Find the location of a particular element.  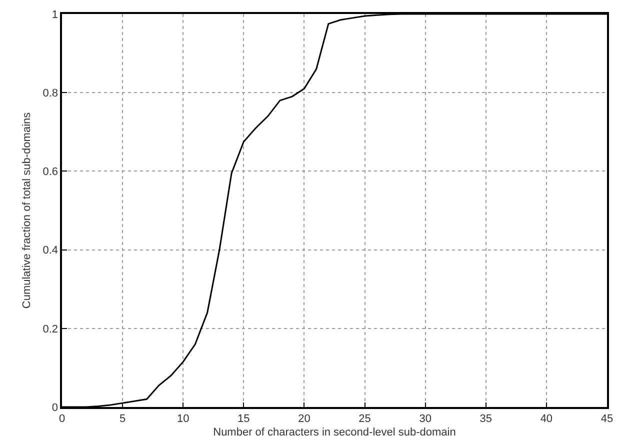

y-tick-label: 0.2 is located at coordinates (50, 329).